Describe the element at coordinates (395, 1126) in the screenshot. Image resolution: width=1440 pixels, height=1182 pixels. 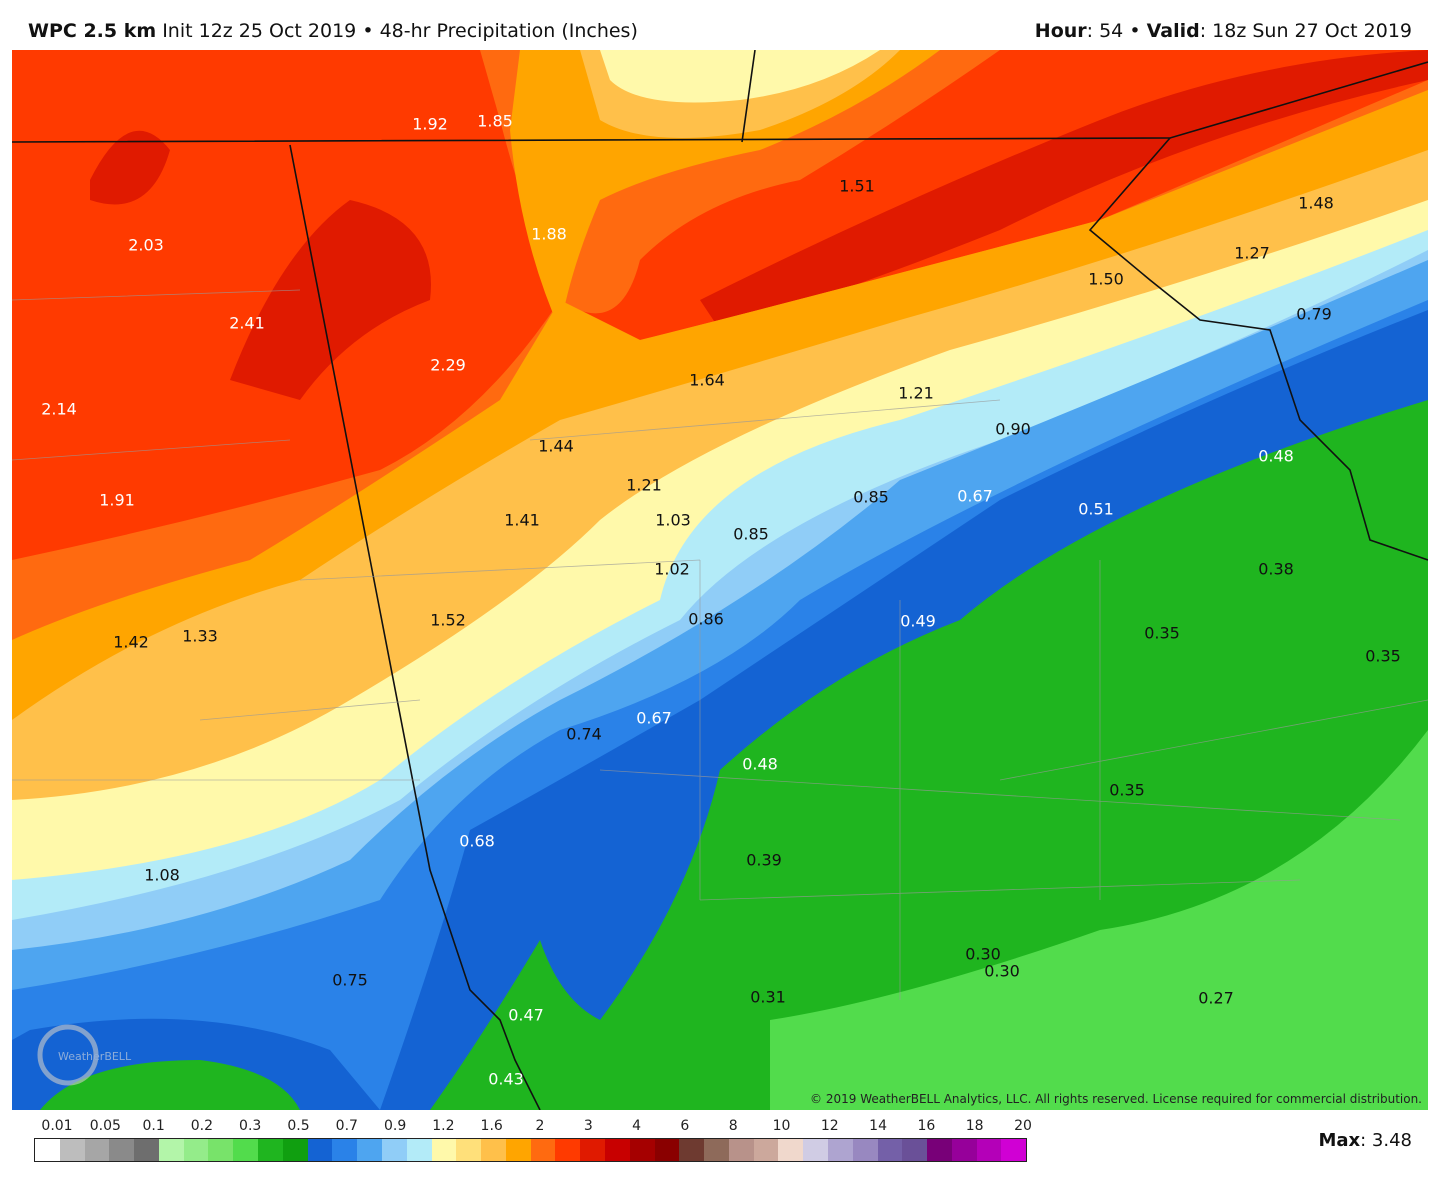
I see `colorbar-tick-label: 0.9` at that location.